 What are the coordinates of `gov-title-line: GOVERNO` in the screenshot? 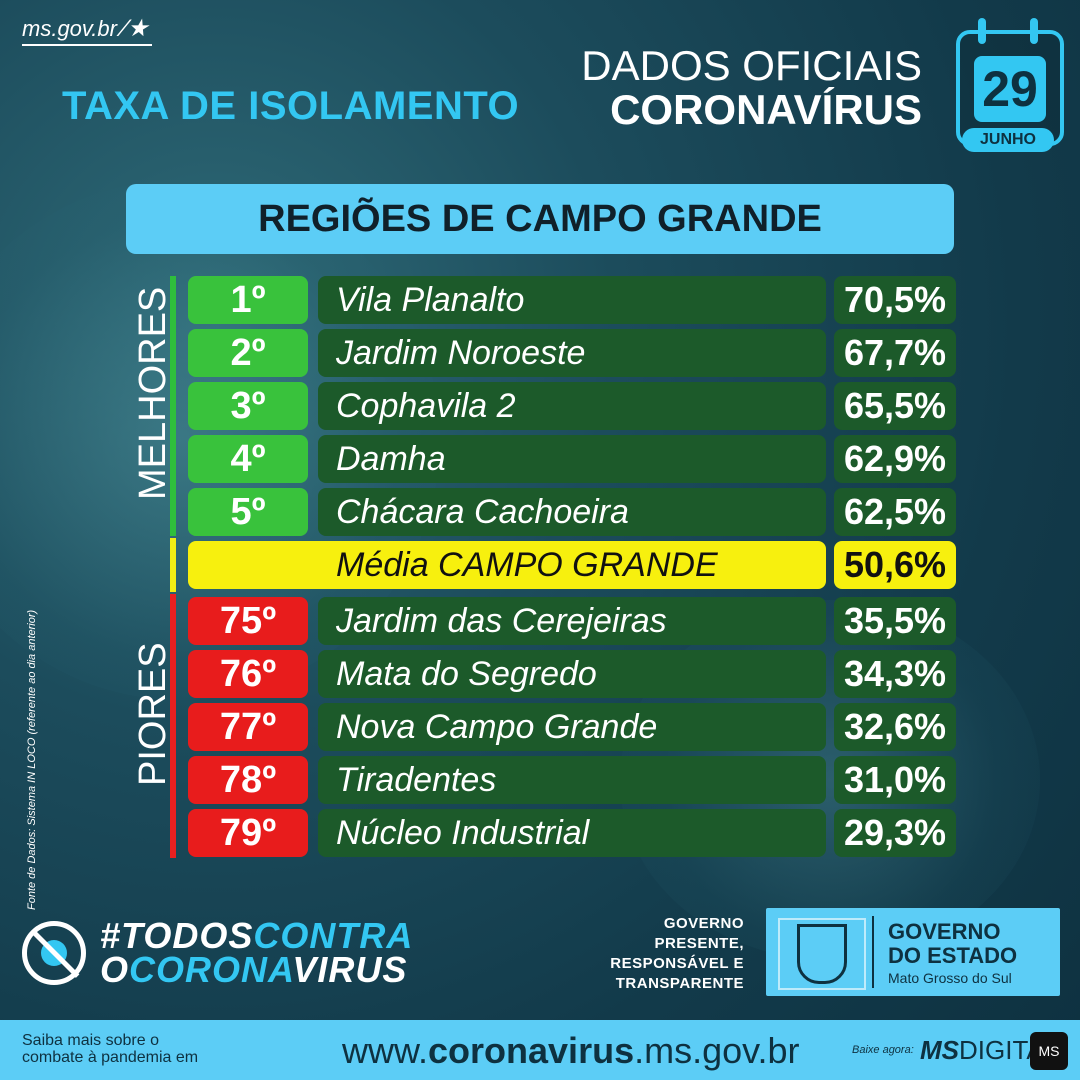 It's located at (944, 931).